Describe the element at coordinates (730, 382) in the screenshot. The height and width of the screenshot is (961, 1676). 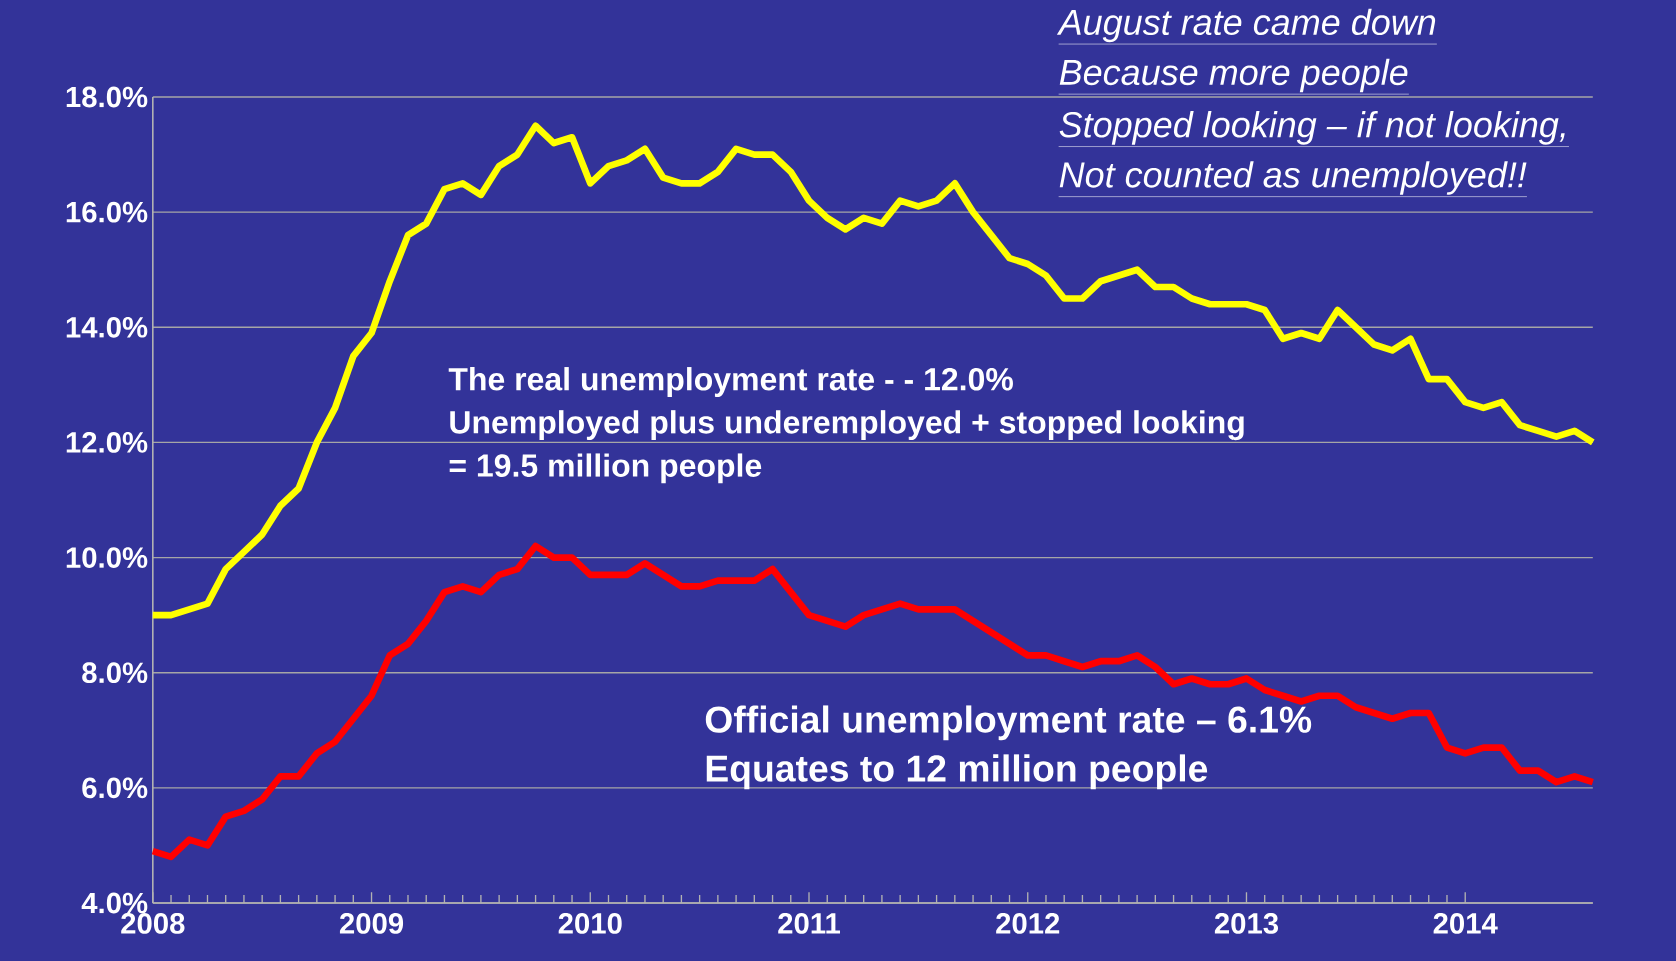
I see `annotation: The real unemployment rate - - 12.0%` at that location.